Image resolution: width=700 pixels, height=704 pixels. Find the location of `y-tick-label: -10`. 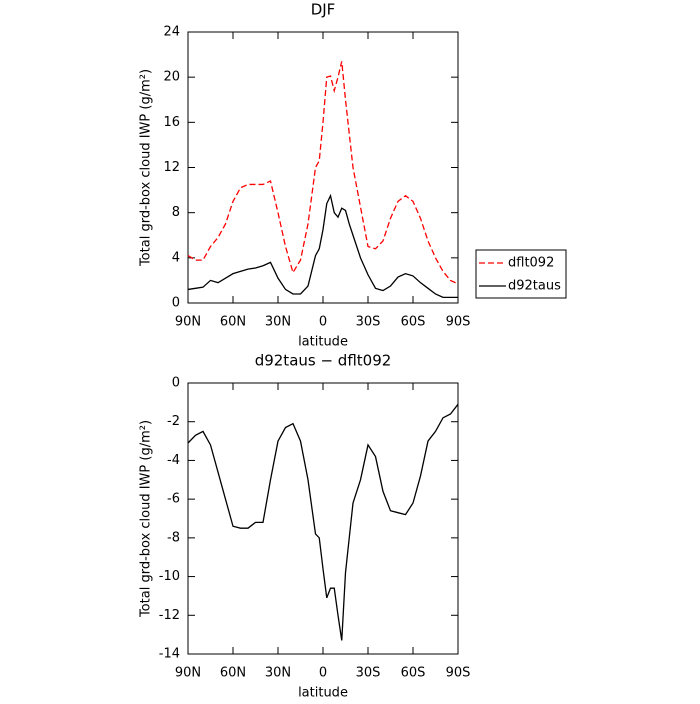

y-tick-label: -10 is located at coordinates (169, 576).